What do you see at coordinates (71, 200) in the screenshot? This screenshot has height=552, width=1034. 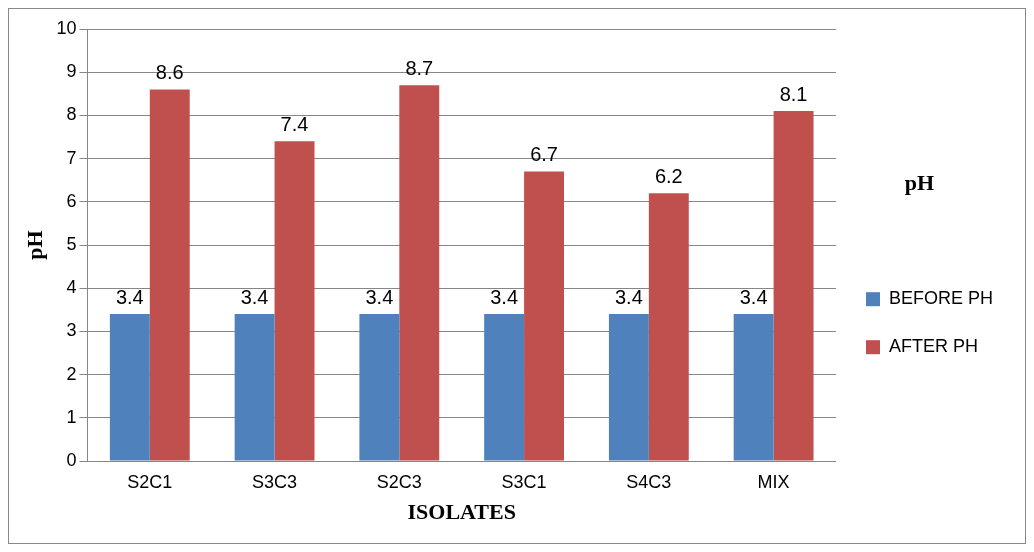 I see `y-tick-label: 6` at bounding box center [71, 200].